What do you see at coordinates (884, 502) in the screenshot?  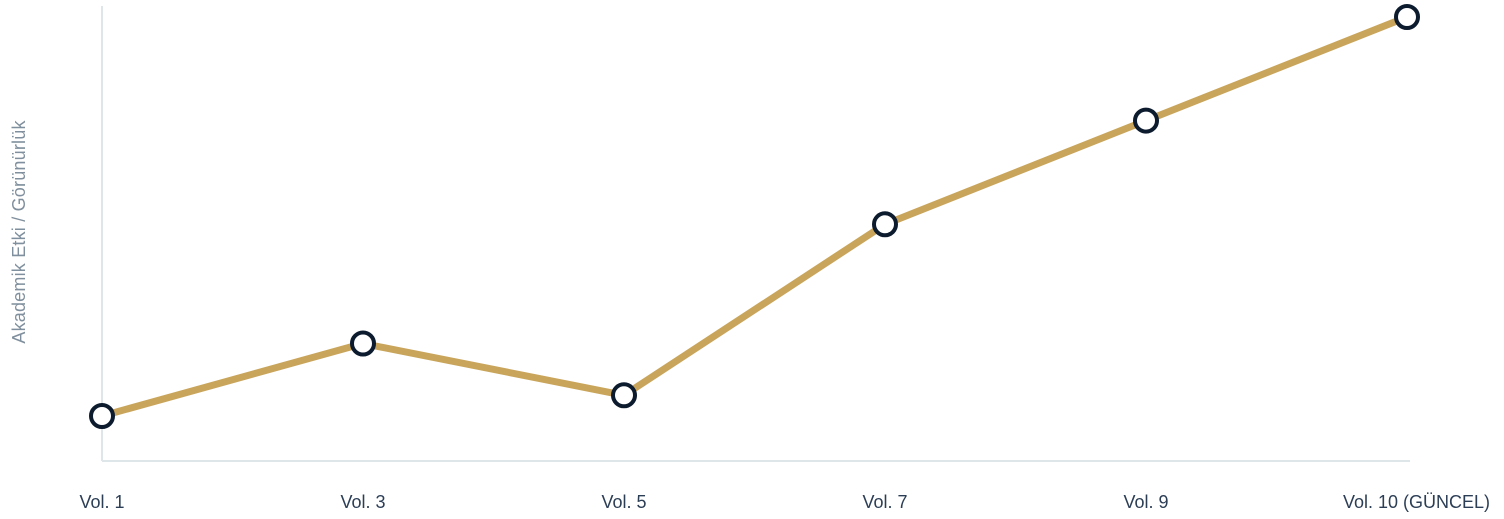 I see `x-tick-label: Vol. 7` at bounding box center [884, 502].